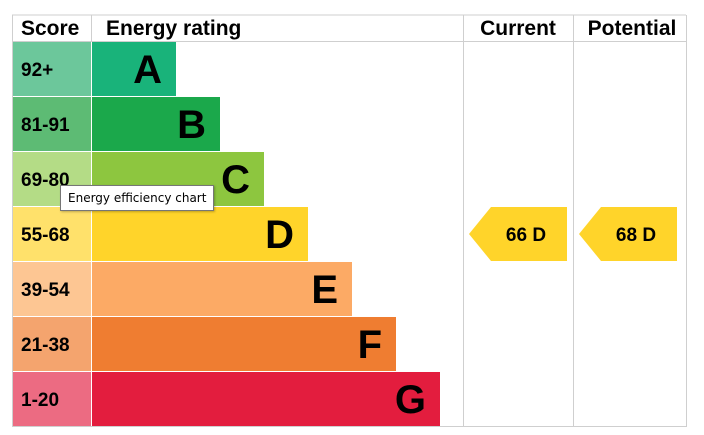 The image size is (704, 435). What do you see at coordinates (37, 70) in the screenshot?
I see `score-label-a: 92+` at bounding box center [37, 70].